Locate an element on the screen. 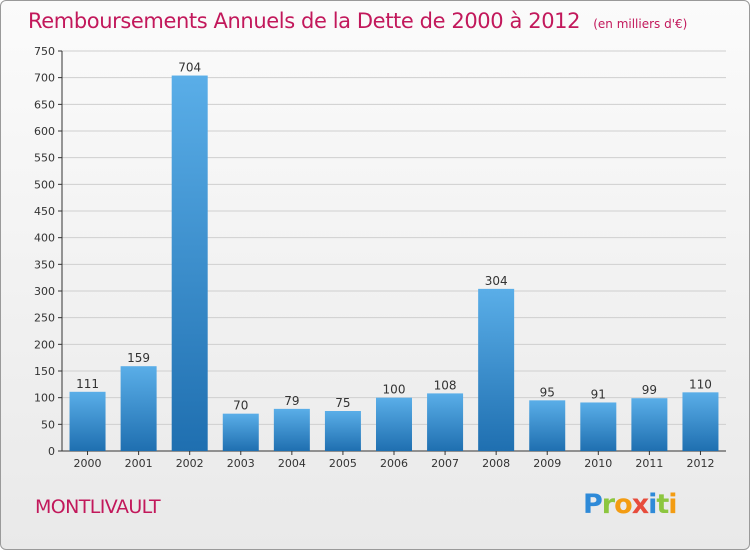 The width and height of the screenshot is (750, 550). x-tick-label: 2006 is located at coordinates (394, 463).